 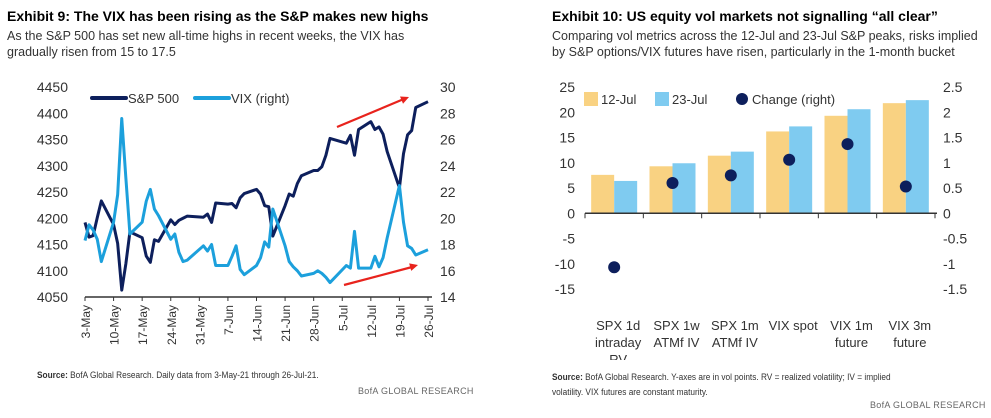 I want to click on x-tick-label: 24-May, so click(x=172, y=325).